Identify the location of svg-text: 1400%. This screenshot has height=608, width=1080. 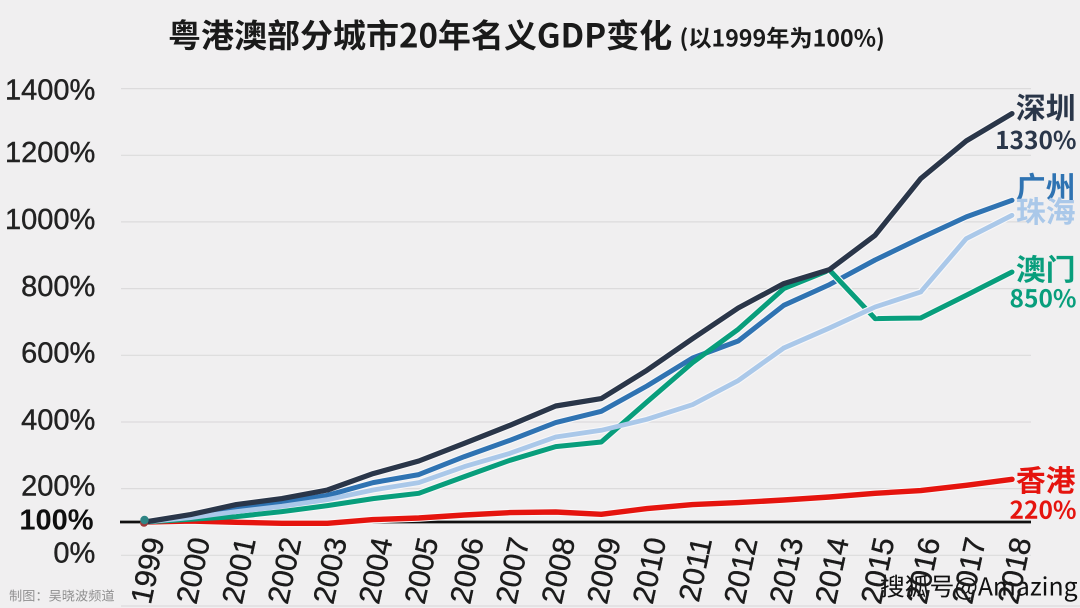
(50, 90).